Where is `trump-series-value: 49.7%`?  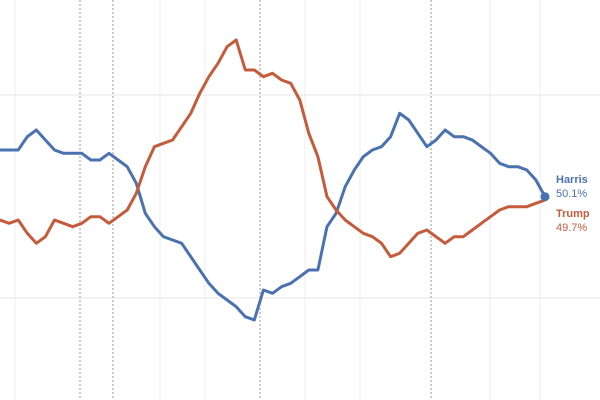
trump-series-value: 49.7% is located at coordinates (571, 228).